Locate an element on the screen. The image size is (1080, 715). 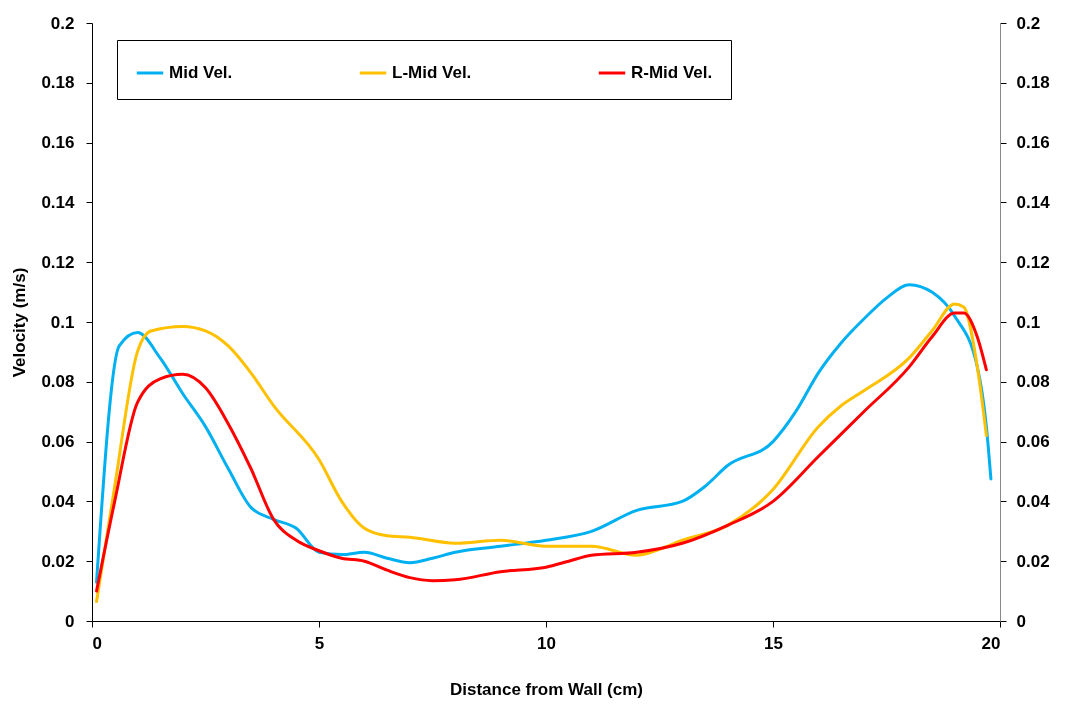
x-tick-label: 5 is located at coordinates (319, 643).